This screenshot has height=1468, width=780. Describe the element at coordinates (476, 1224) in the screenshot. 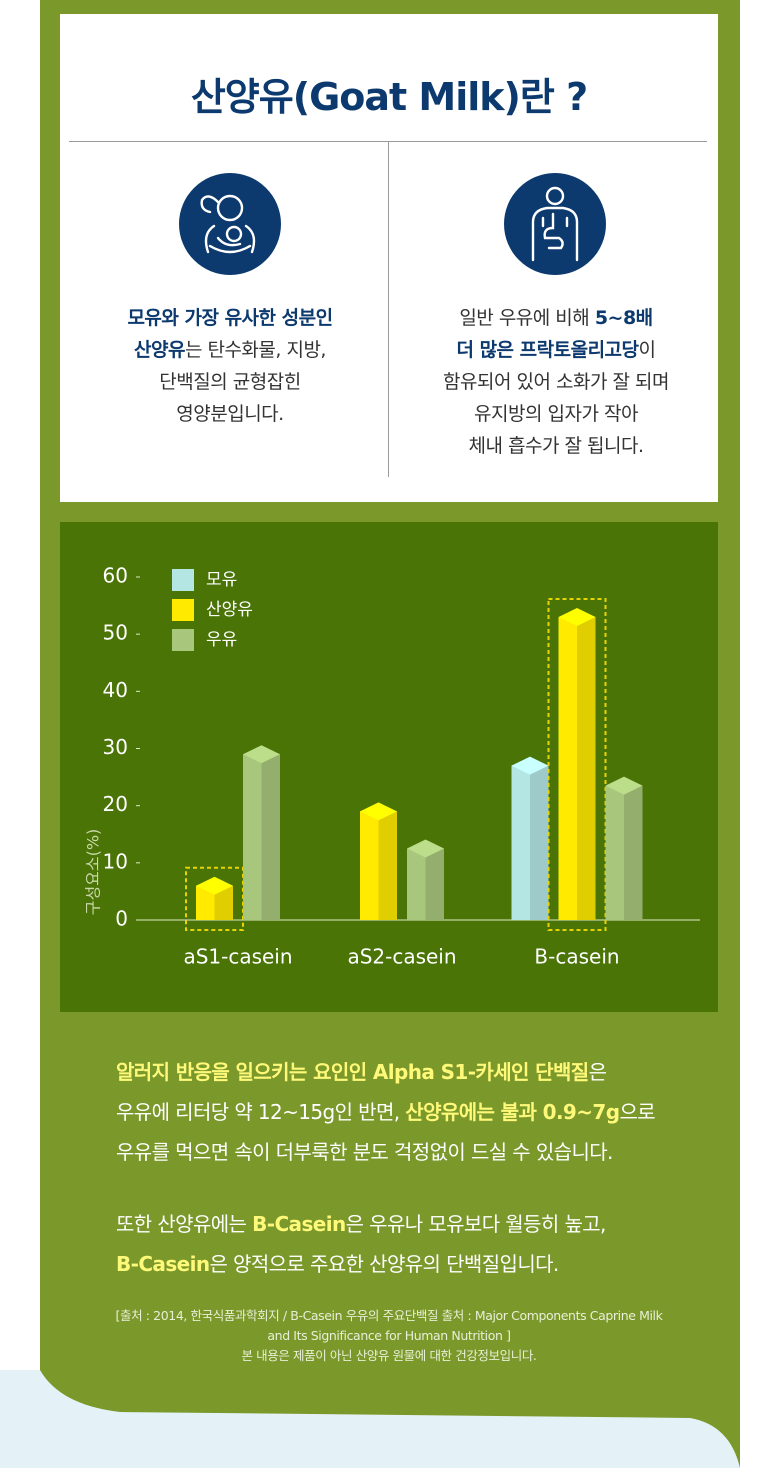

I see `text: 은 우유나 모유보다 월등히 높고,` at that location.